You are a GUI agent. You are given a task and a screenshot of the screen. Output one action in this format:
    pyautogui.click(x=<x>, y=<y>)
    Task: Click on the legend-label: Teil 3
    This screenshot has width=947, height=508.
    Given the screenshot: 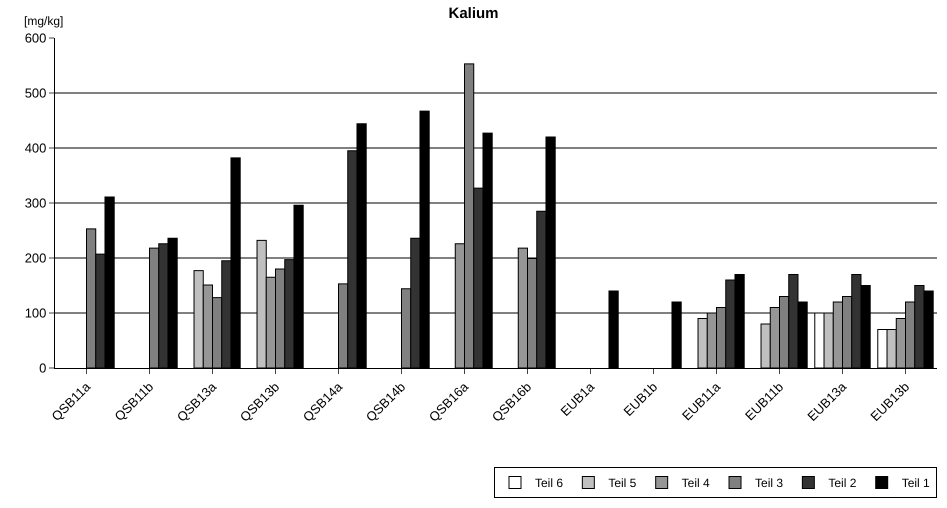 What is the action you would take?
    pyautogui.click(x=769, y=483)
    